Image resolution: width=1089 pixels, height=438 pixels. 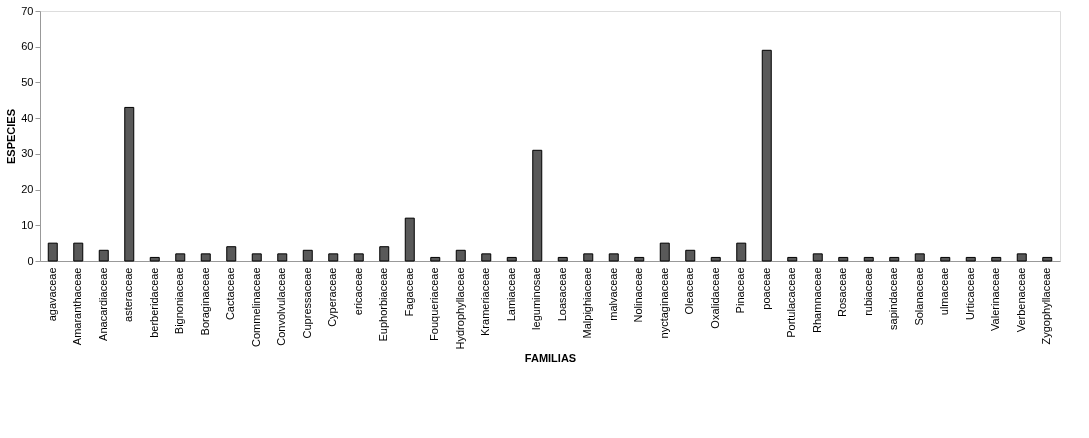 What do you see at coordinates (689, 291) in the screenshot?
I see `x-tick-label: Oleaceae` at bounding box center [689, 291].